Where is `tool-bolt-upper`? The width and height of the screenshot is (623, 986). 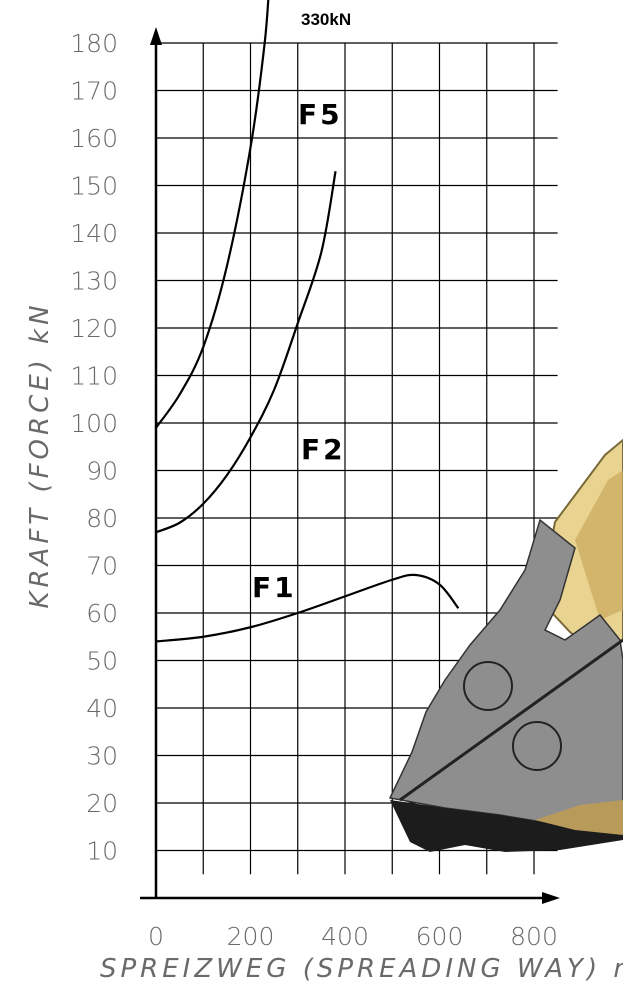 tool-bolt-upper is located at coordinates (488, 686).